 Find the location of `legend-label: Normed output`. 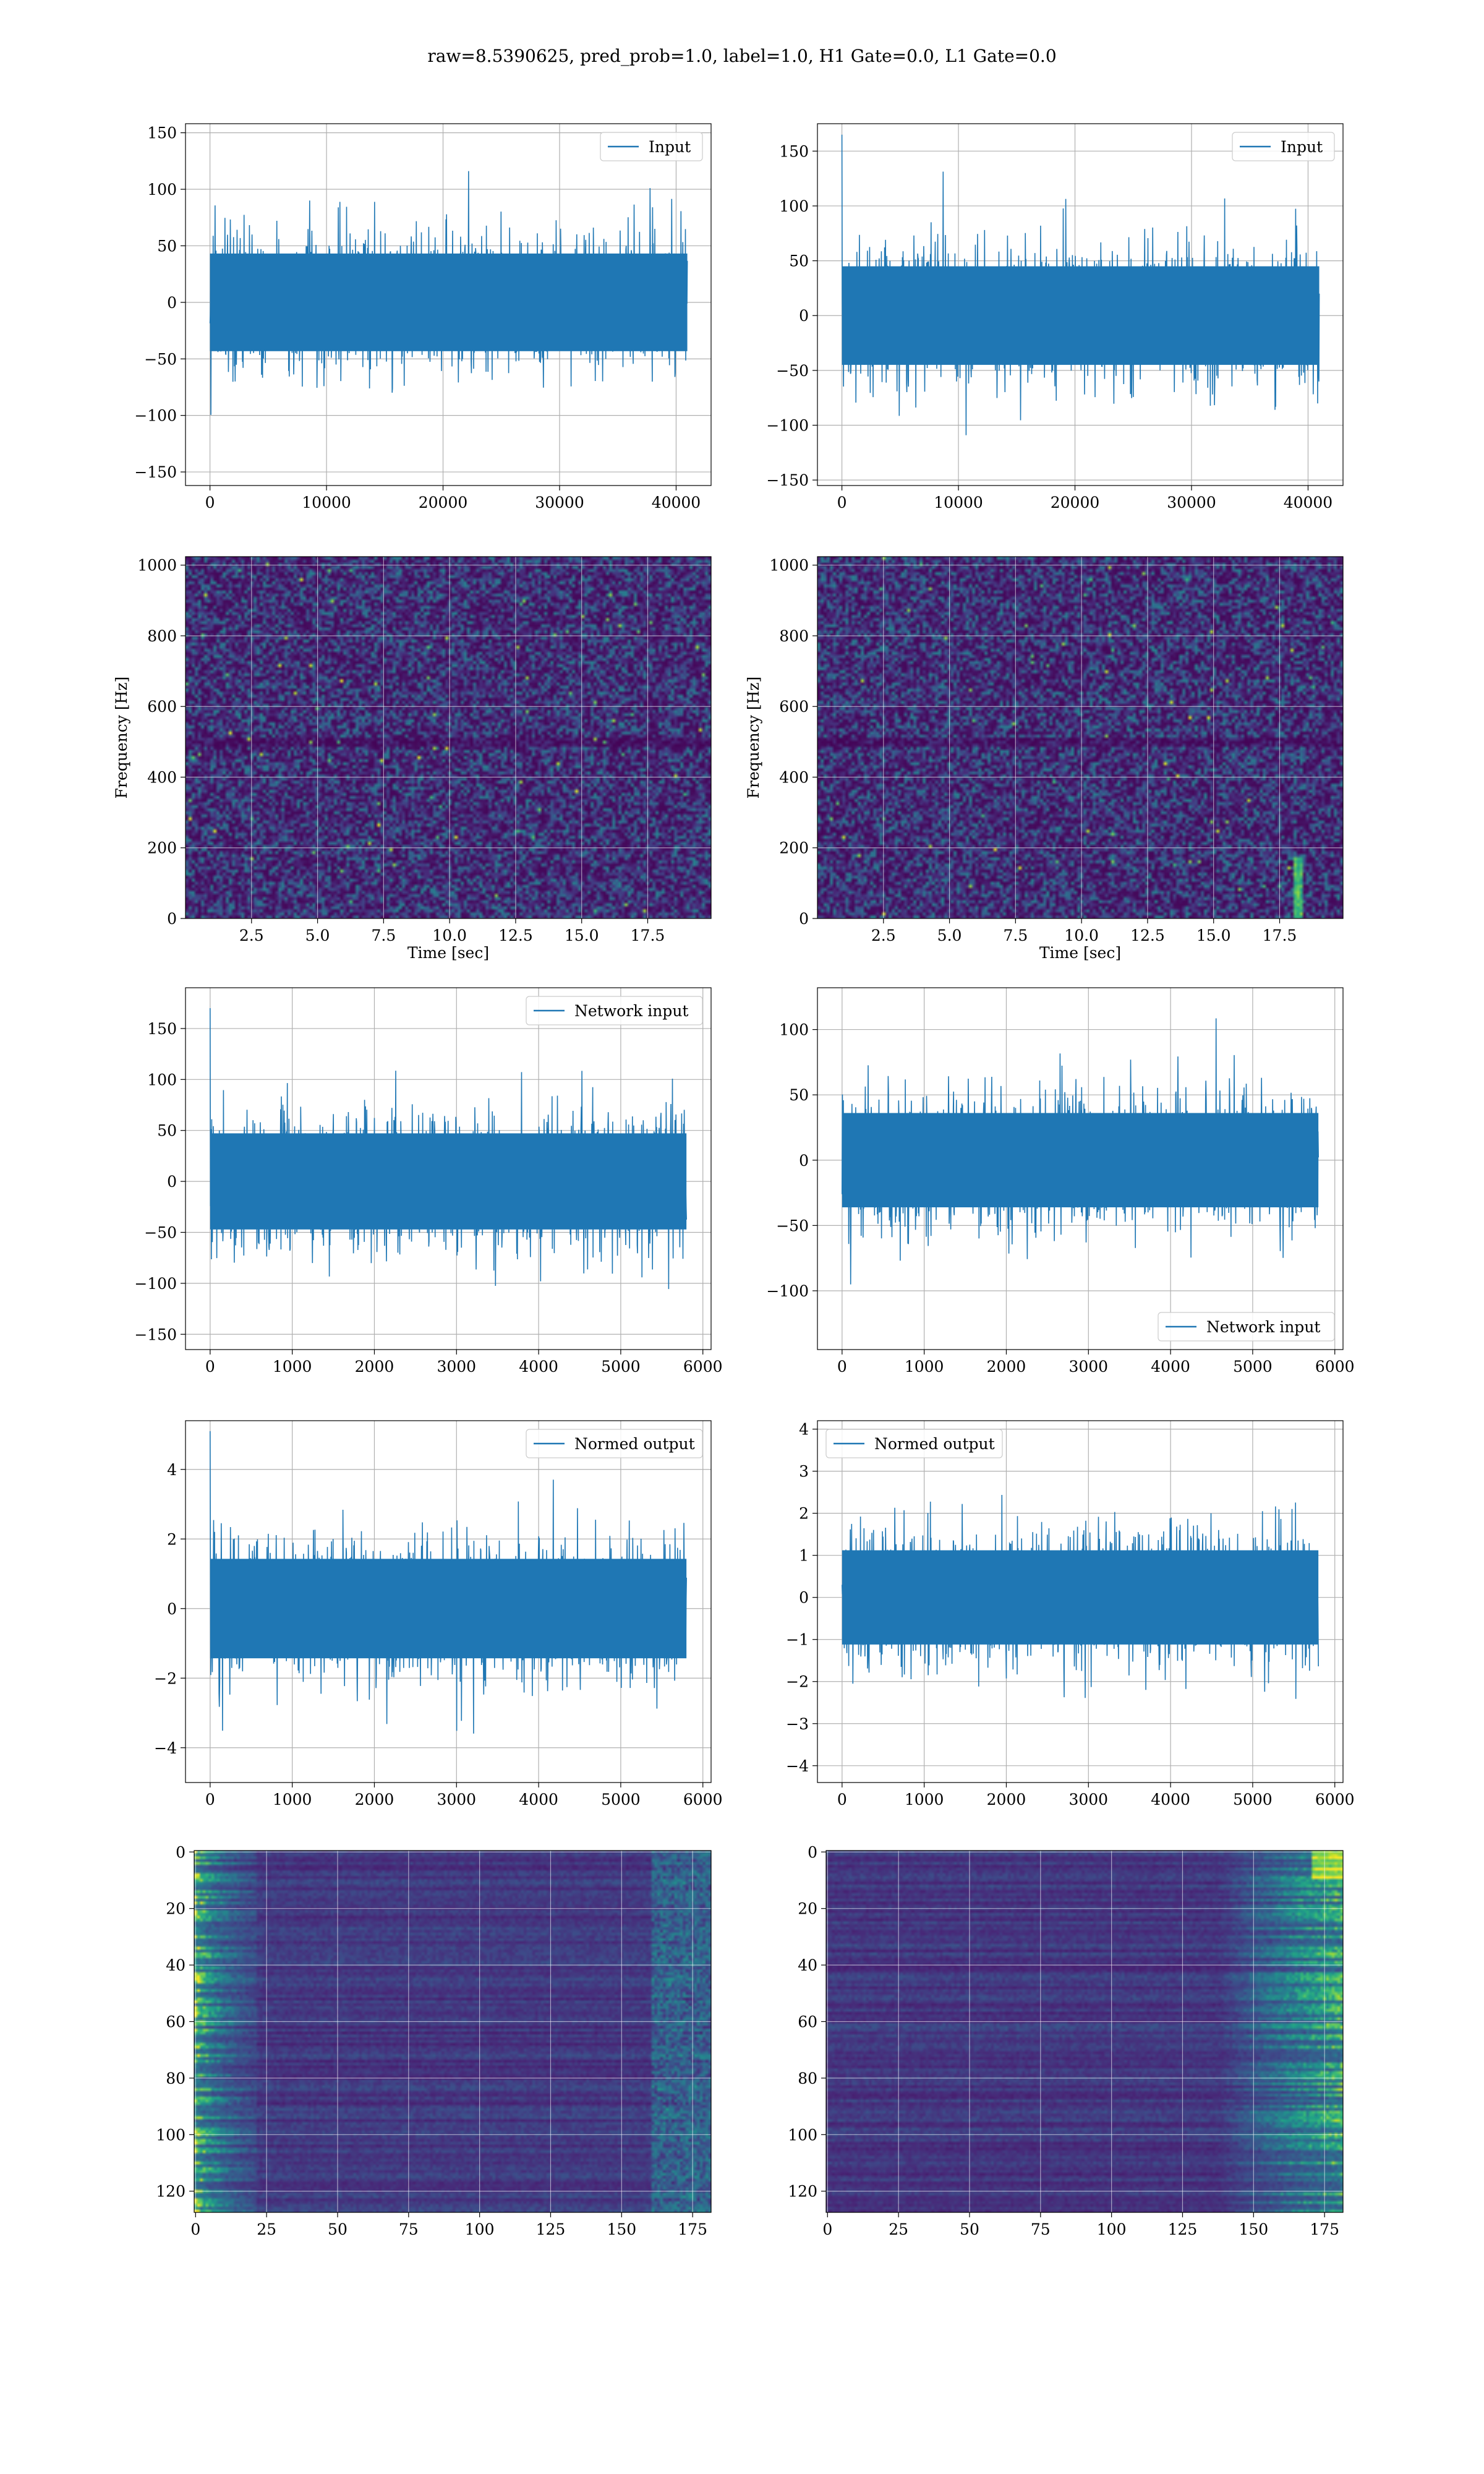

legend-label: Normed output is located at coordinates (634, 1444).